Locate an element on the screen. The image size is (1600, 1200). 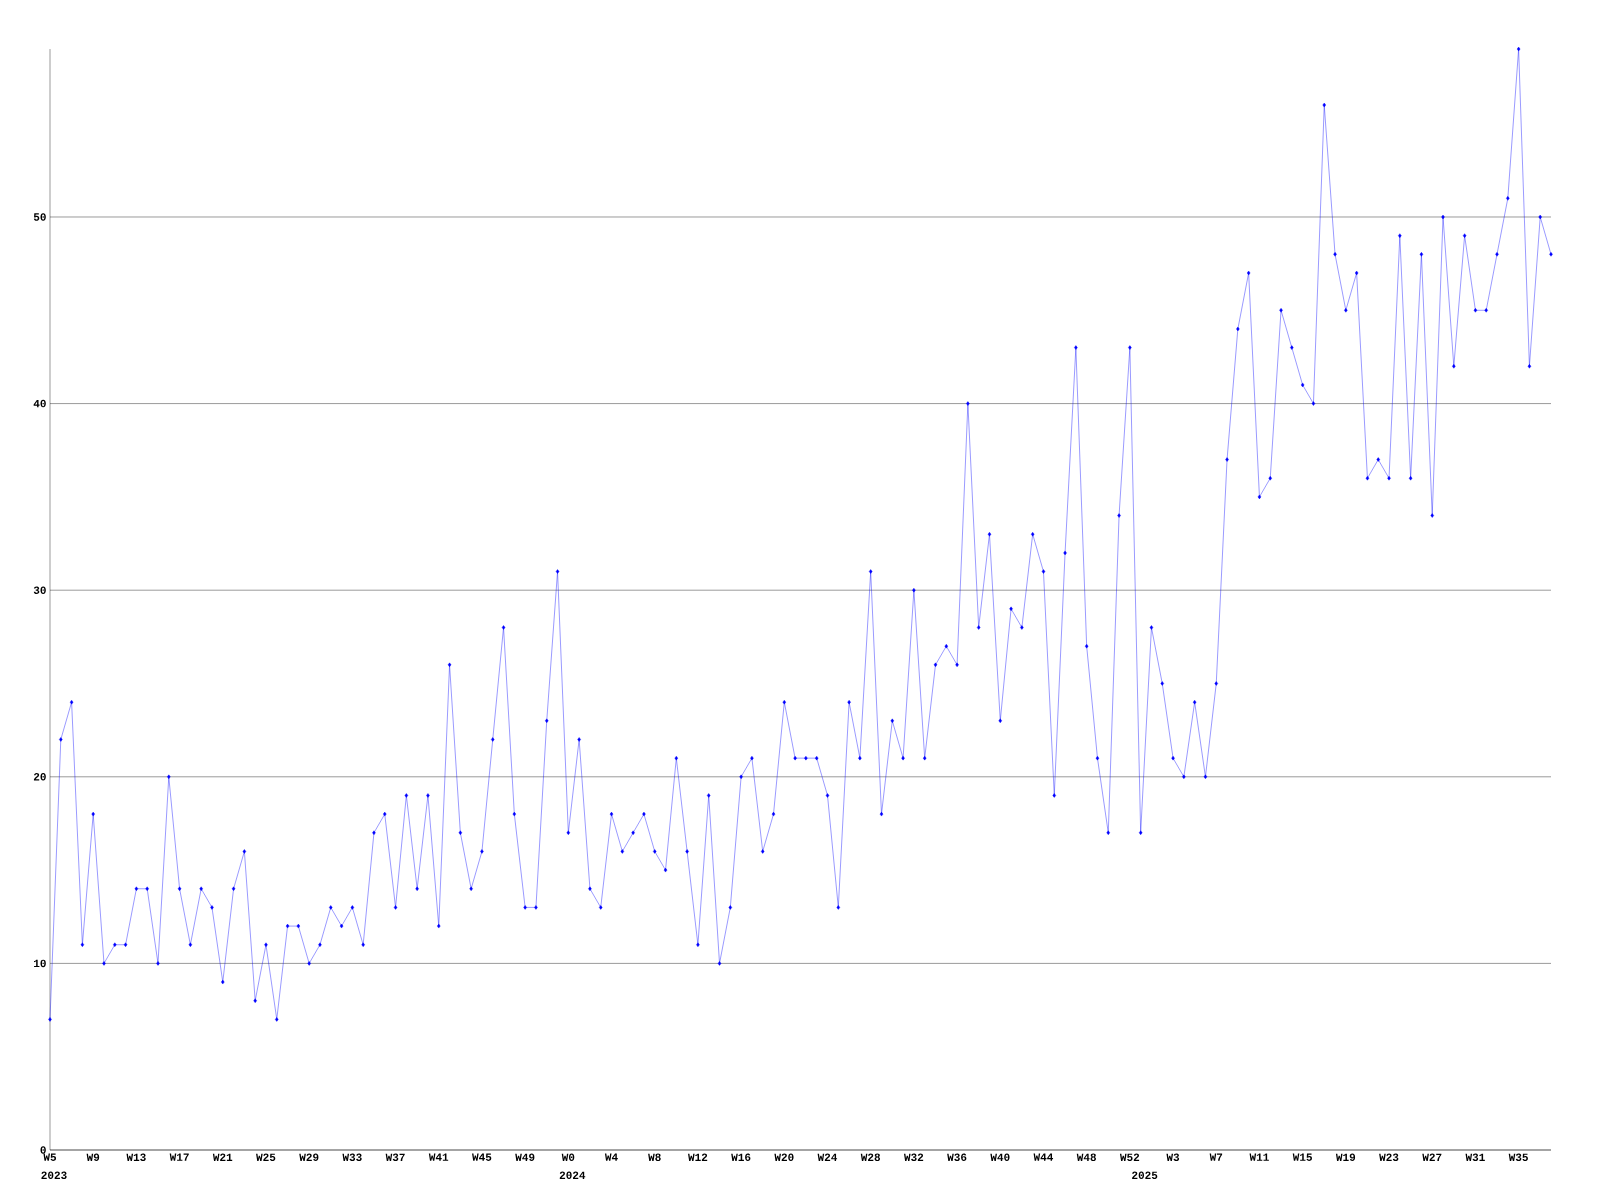
x-tick-label: W27 is located at coordinates (1432, 1157).